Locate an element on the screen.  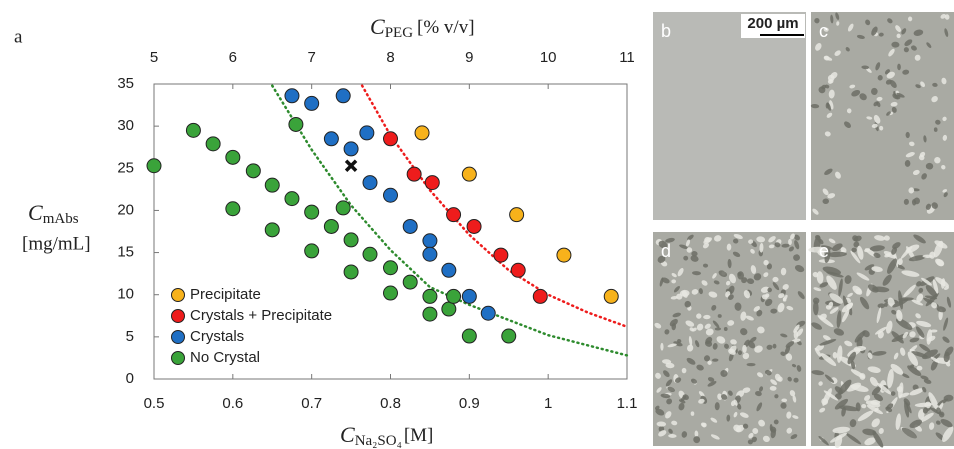
x-tick-label: 0.9 is located at coordinates (469, 403).